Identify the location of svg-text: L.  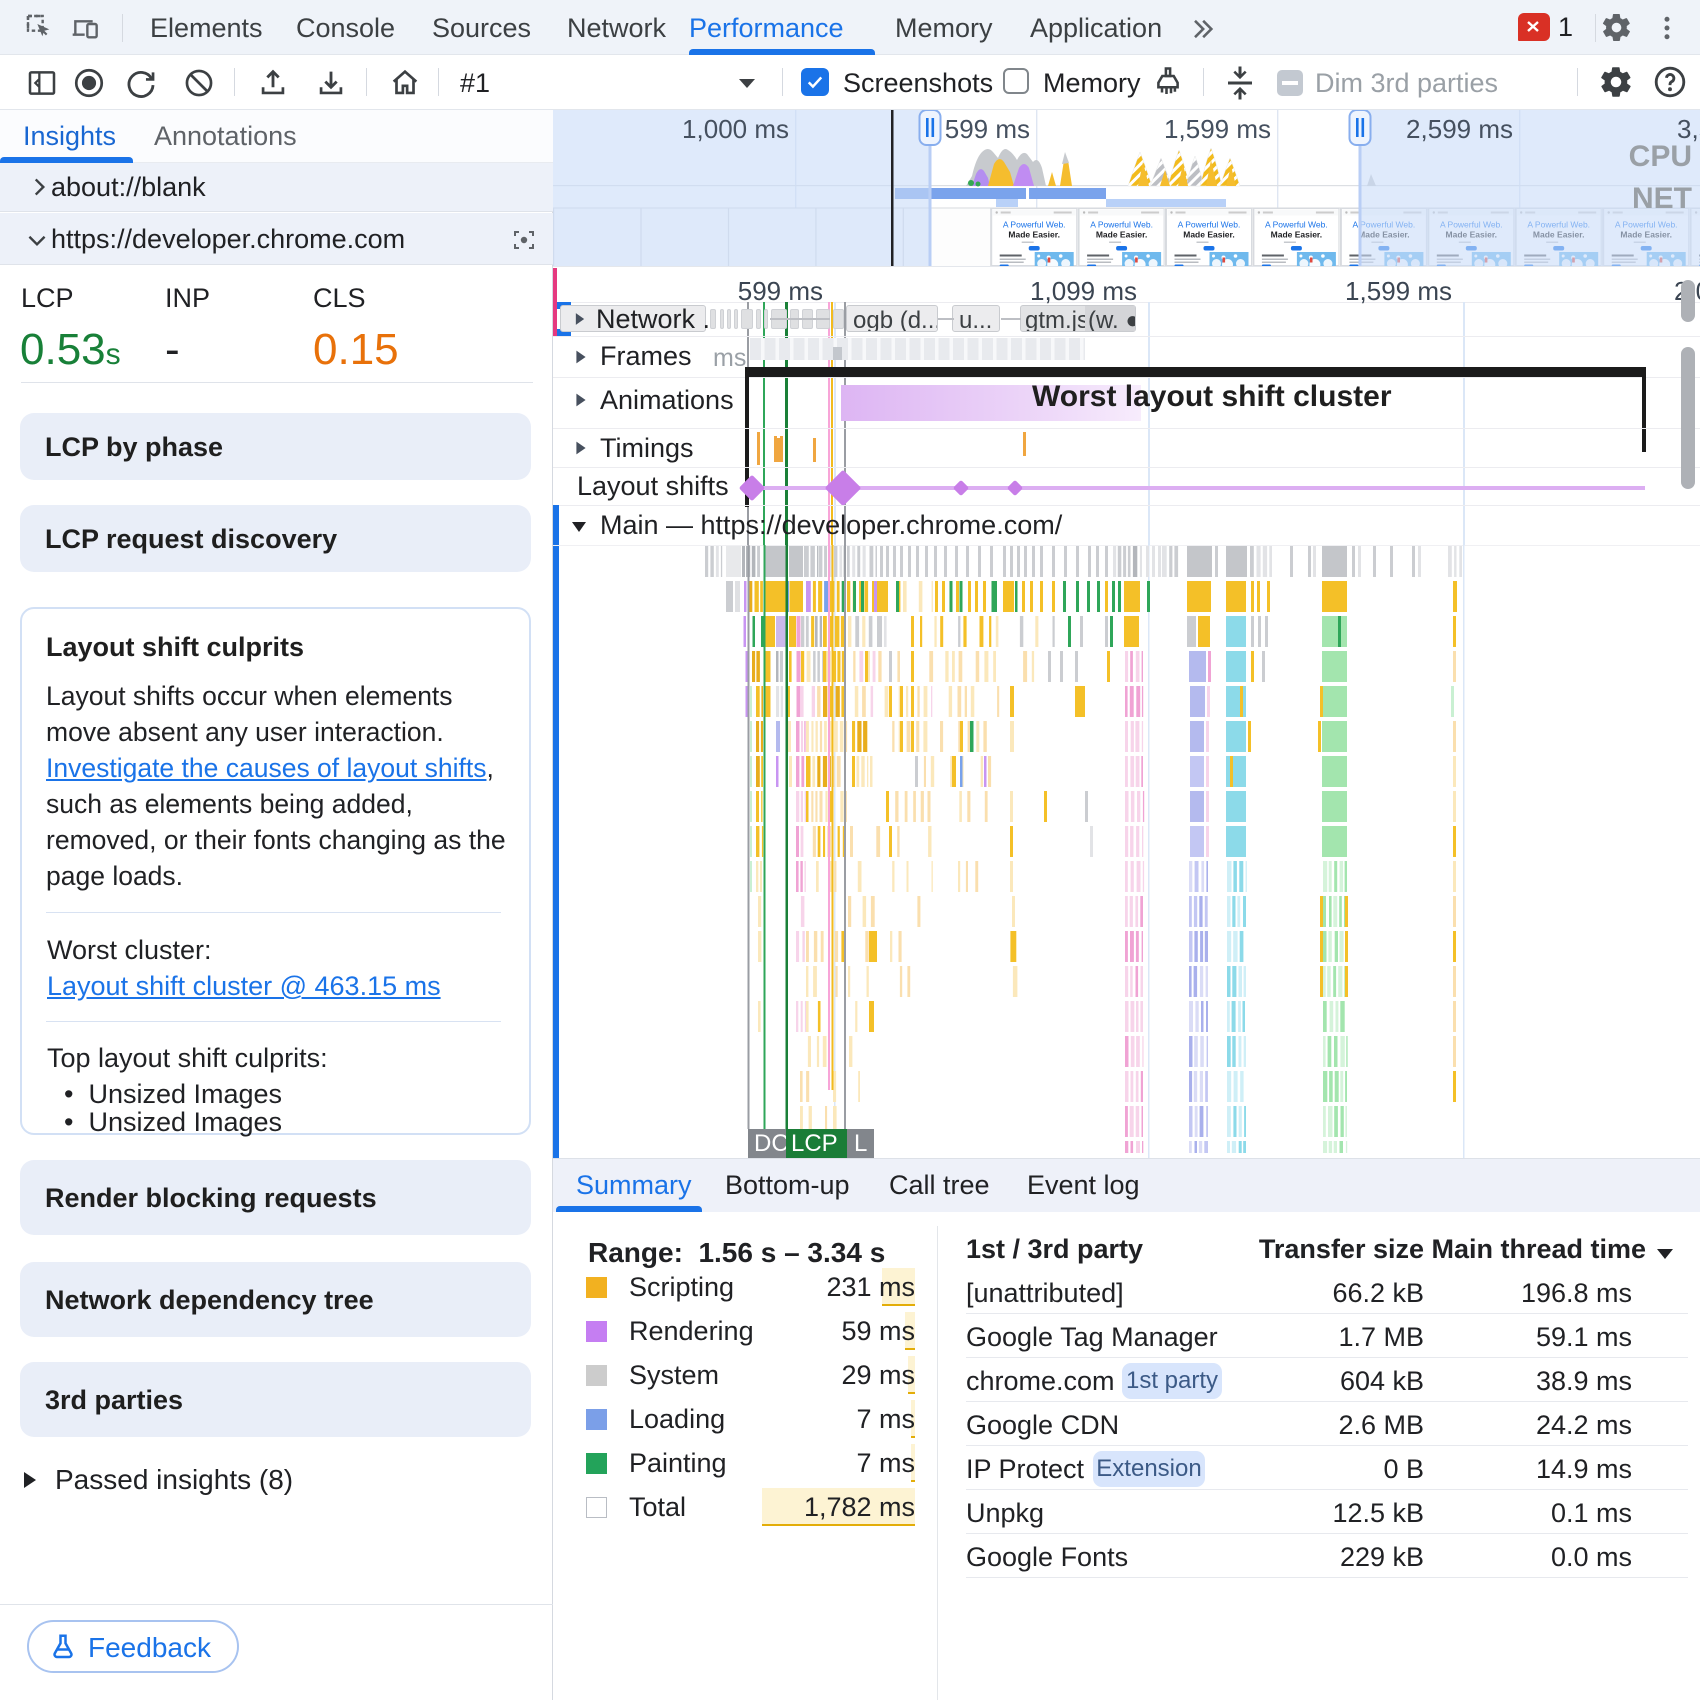
(860, 1143).